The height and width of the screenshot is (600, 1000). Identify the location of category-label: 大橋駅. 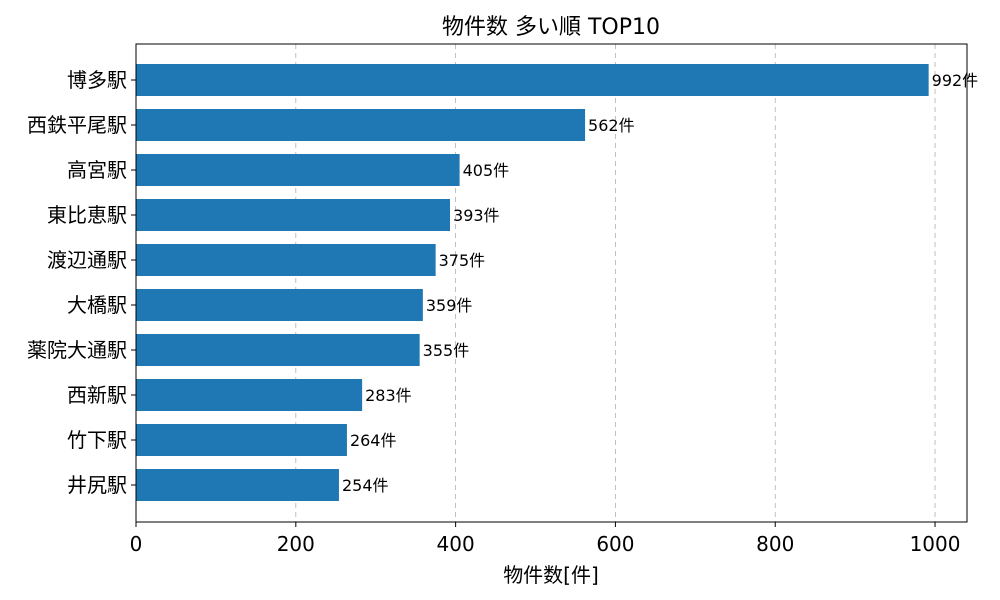
(97, 305).